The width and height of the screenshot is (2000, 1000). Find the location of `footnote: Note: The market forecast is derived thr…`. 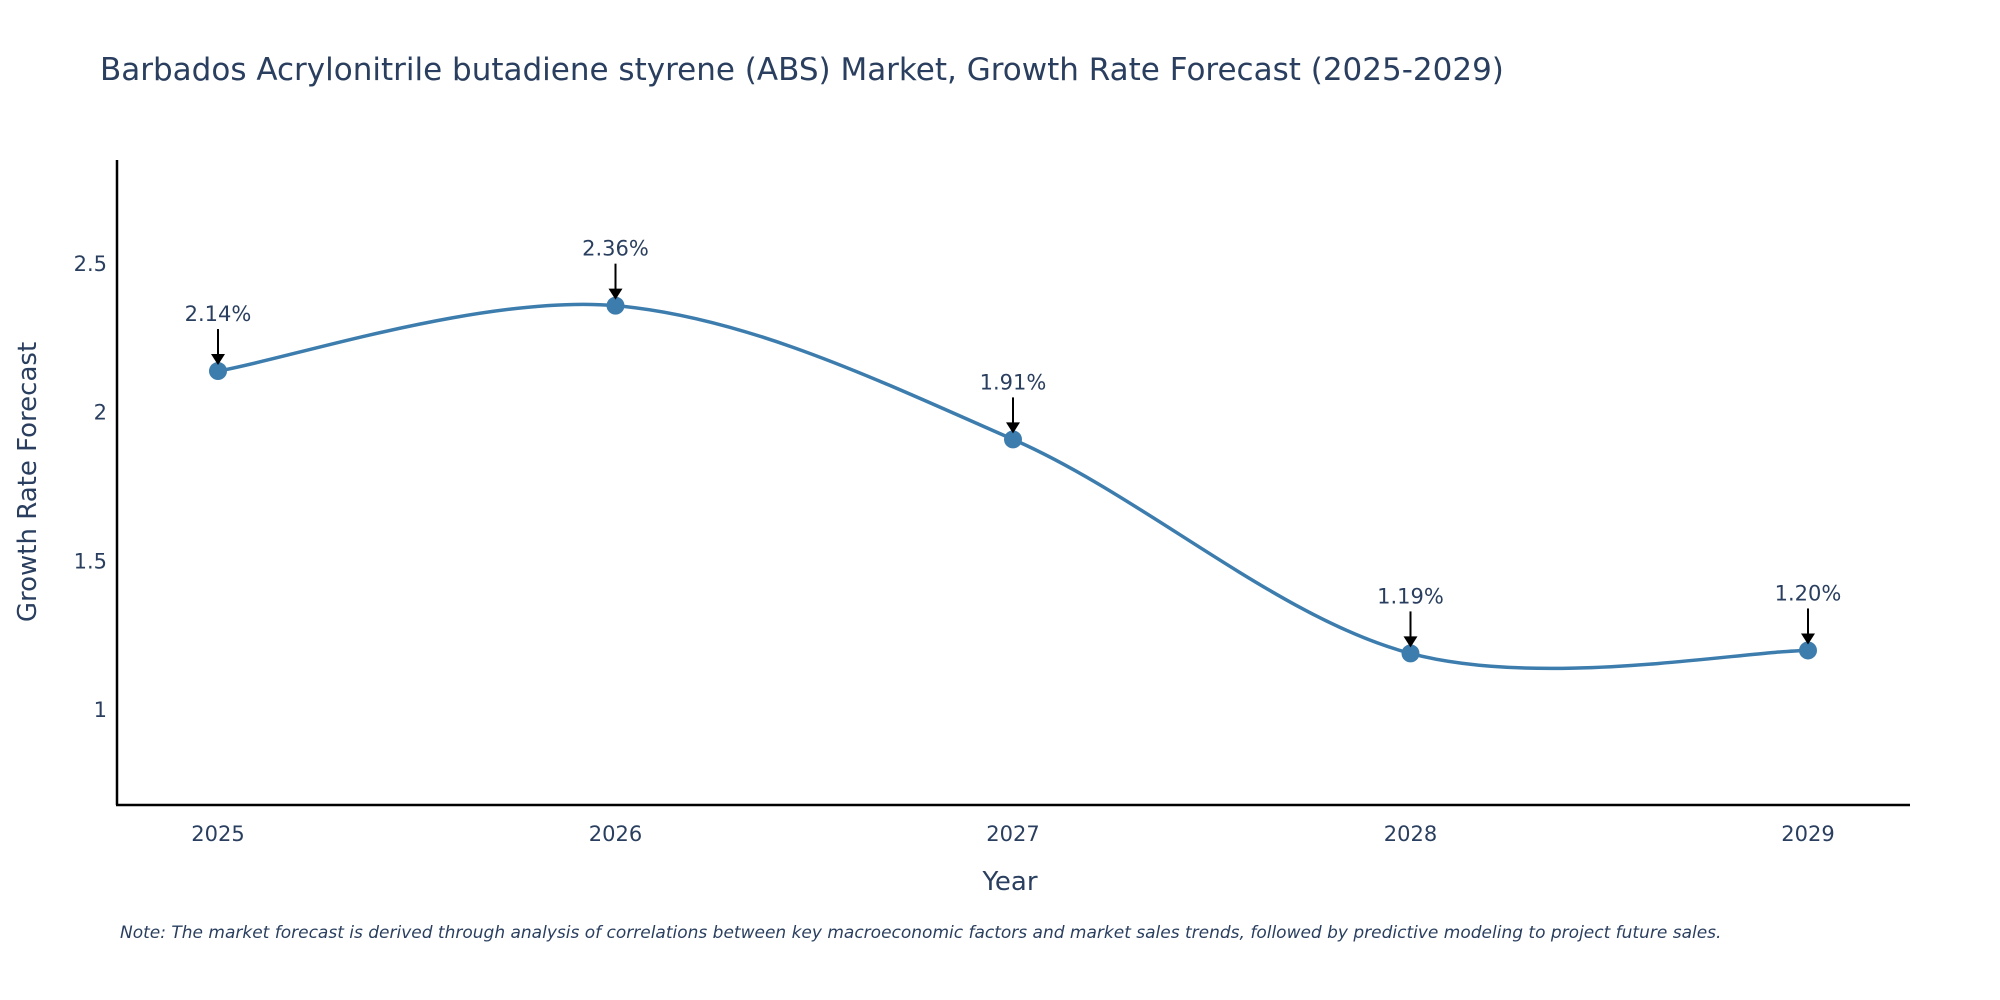

footnote: Note: The market forecast is derived thr… is located at coordinates (920, 933).